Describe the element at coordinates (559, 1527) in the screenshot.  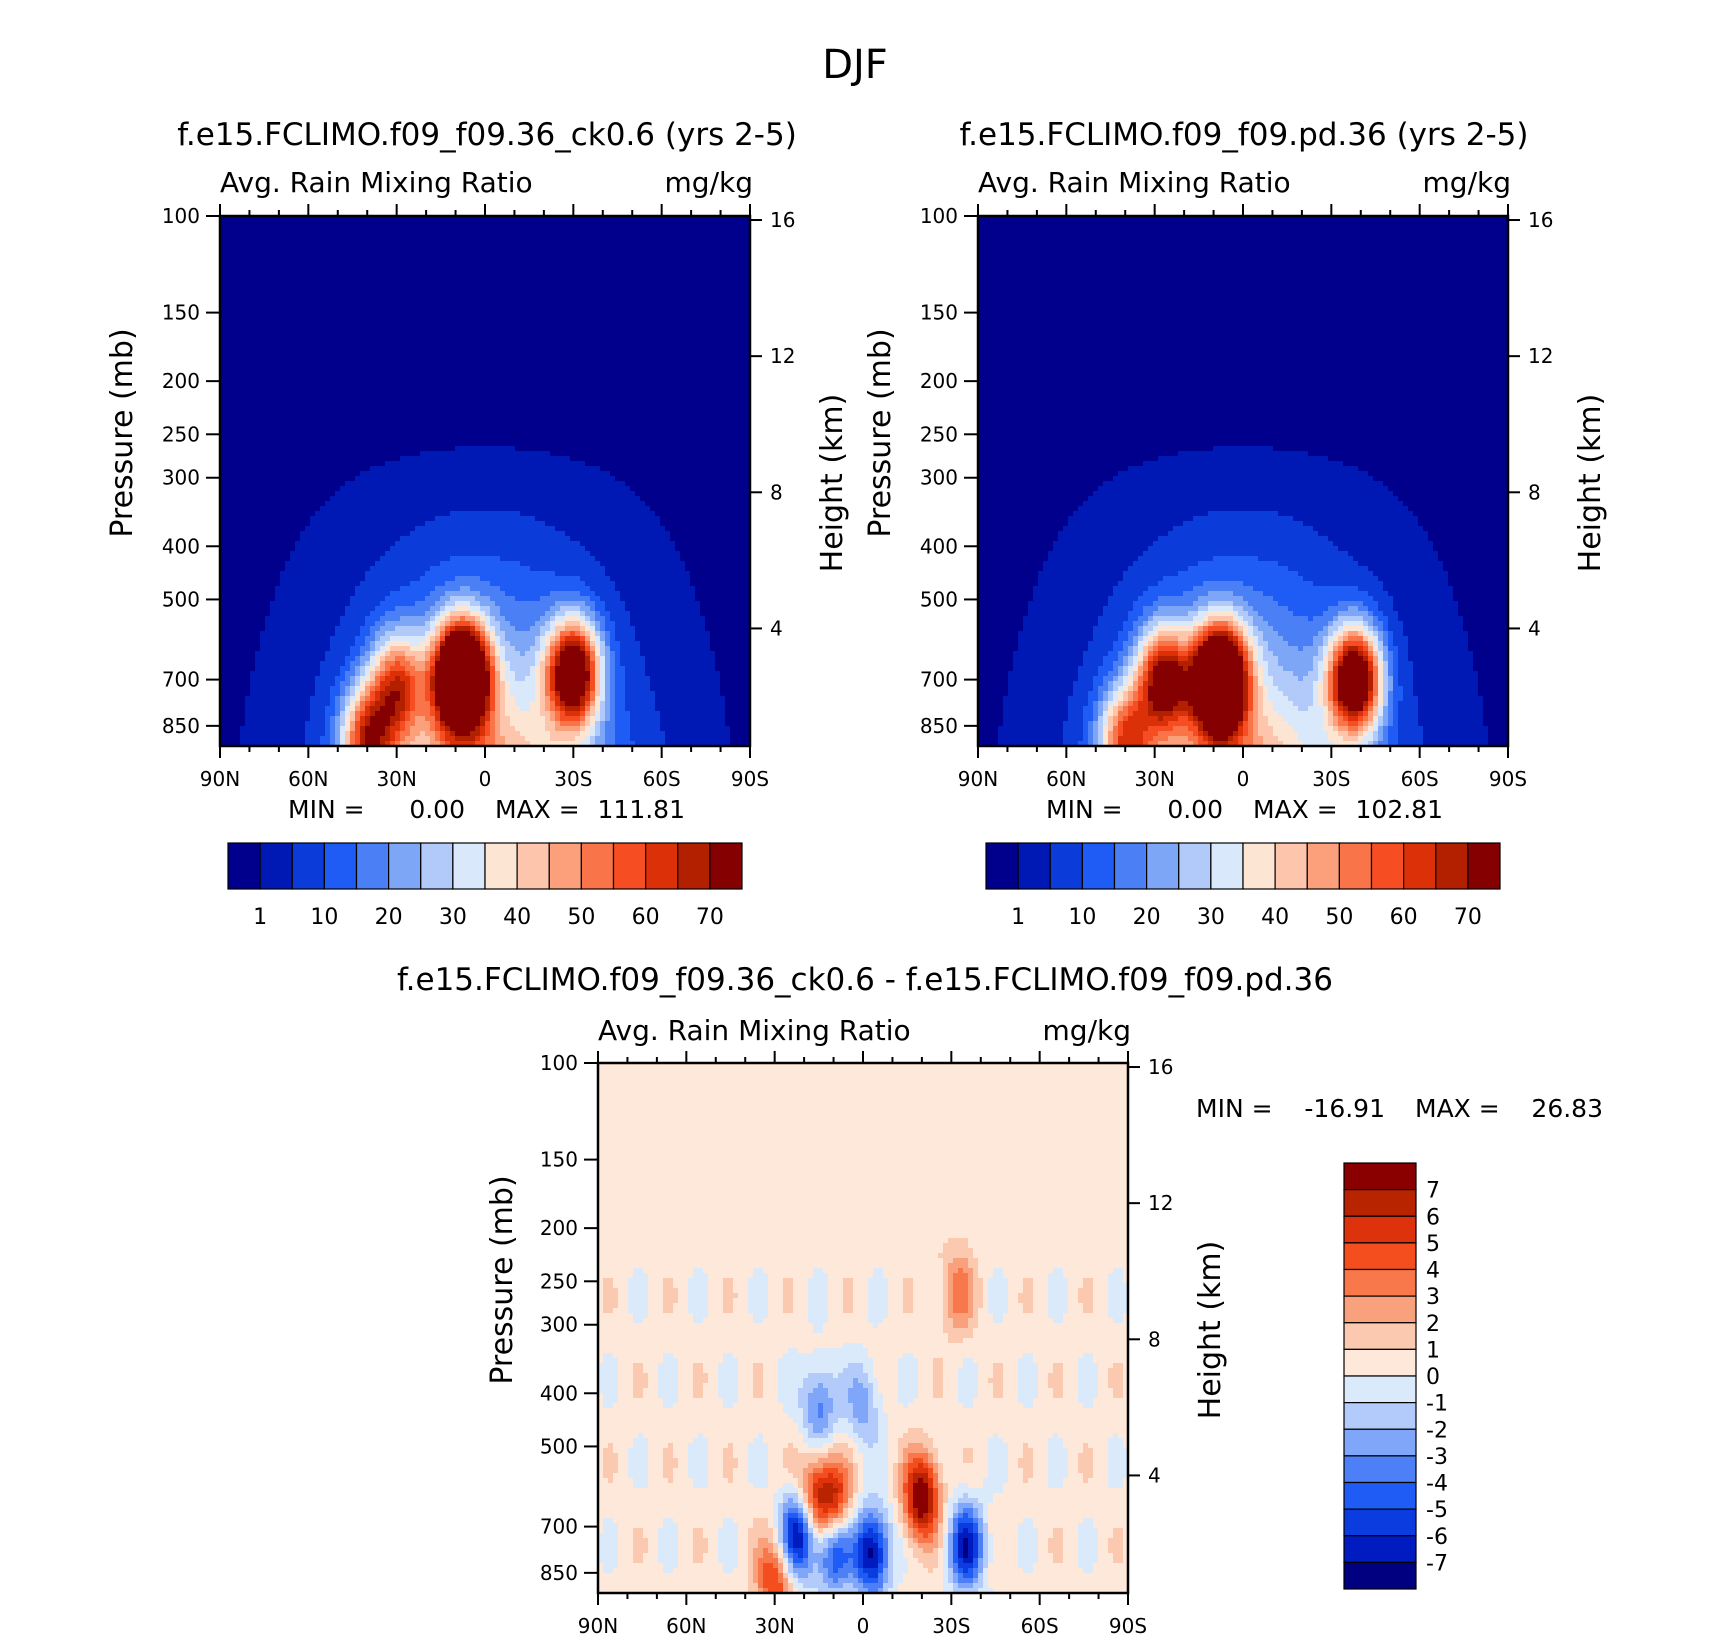
I see `y-tick-label: 700` at that location.